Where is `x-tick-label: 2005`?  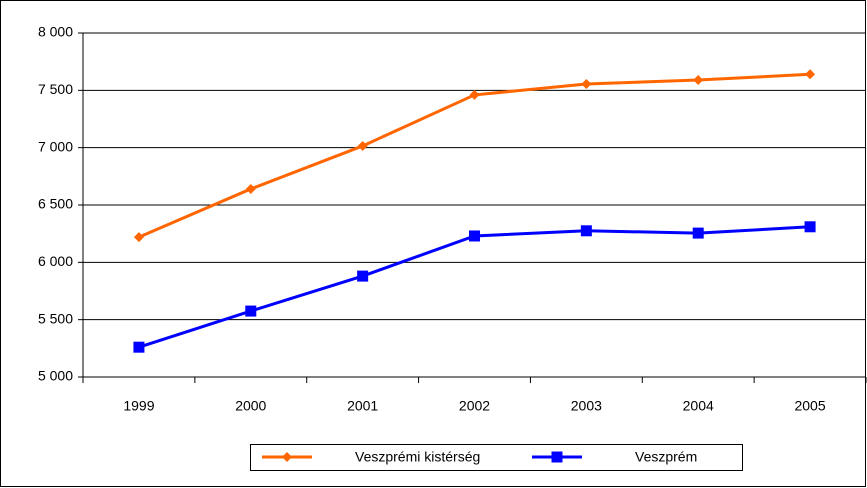 x-tick-label: 2005 is located at coordinates (809, 406).